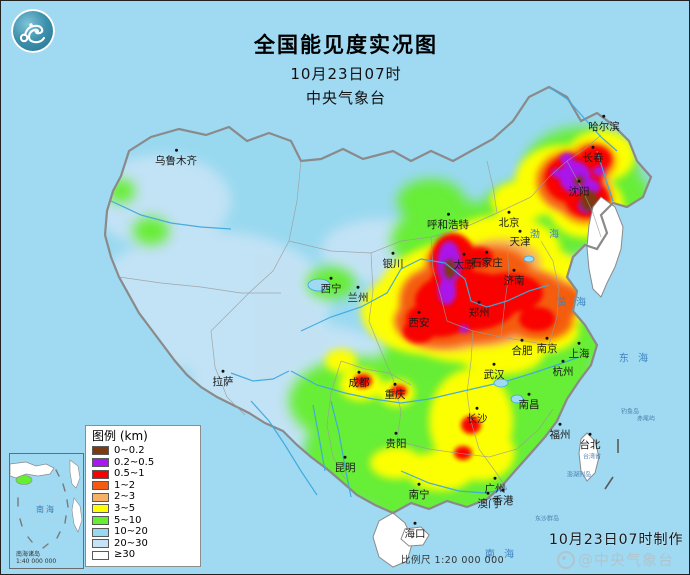  What do you see at coordinates (143, 556) in the screenshot?
I see `legend-row: ≥30` at bounding box center [143, 556].